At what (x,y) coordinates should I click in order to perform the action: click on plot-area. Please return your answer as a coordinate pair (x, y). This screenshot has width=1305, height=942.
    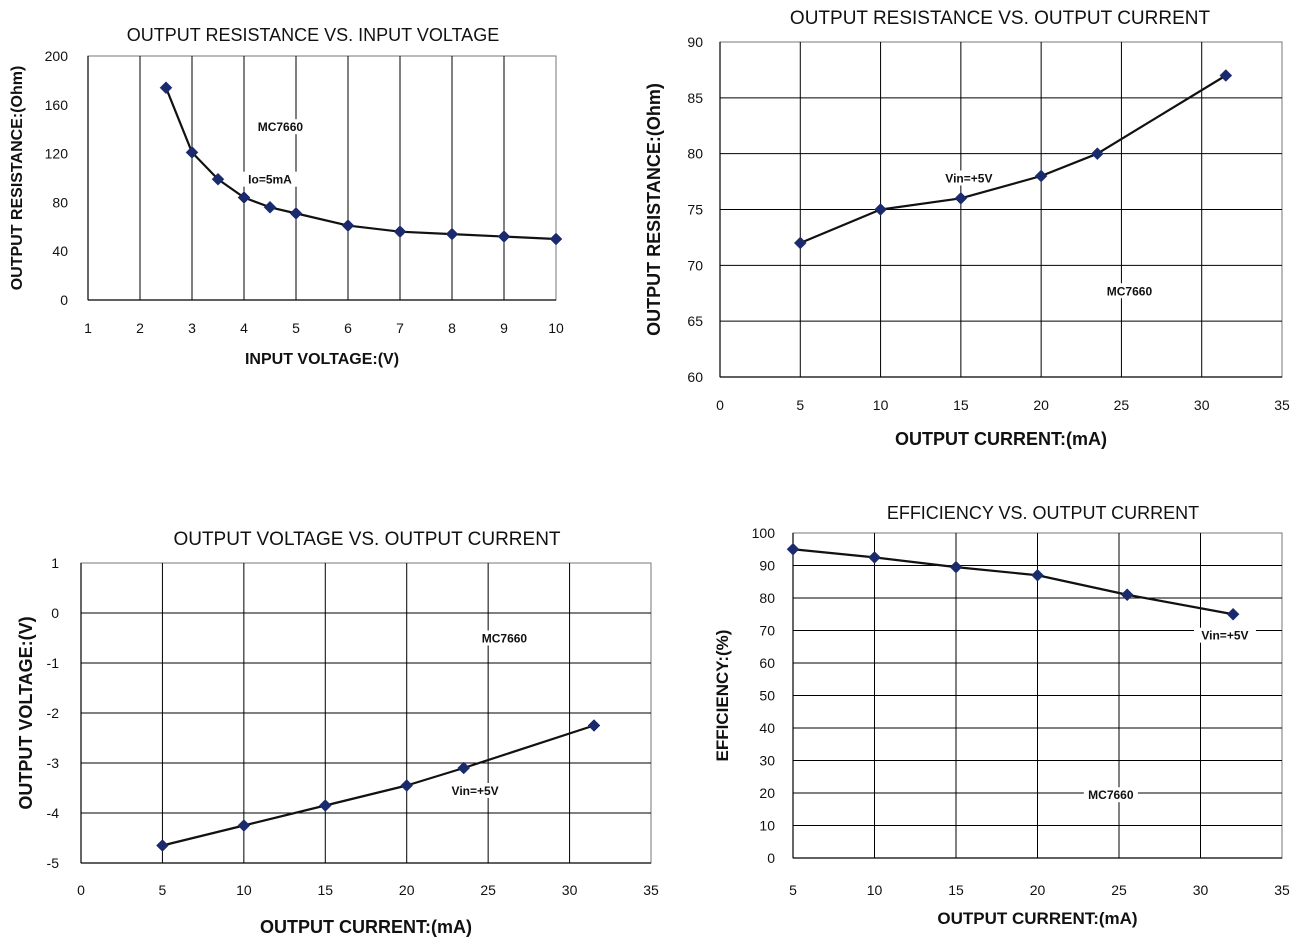
    Looking at the image, I should click on (322, 178).